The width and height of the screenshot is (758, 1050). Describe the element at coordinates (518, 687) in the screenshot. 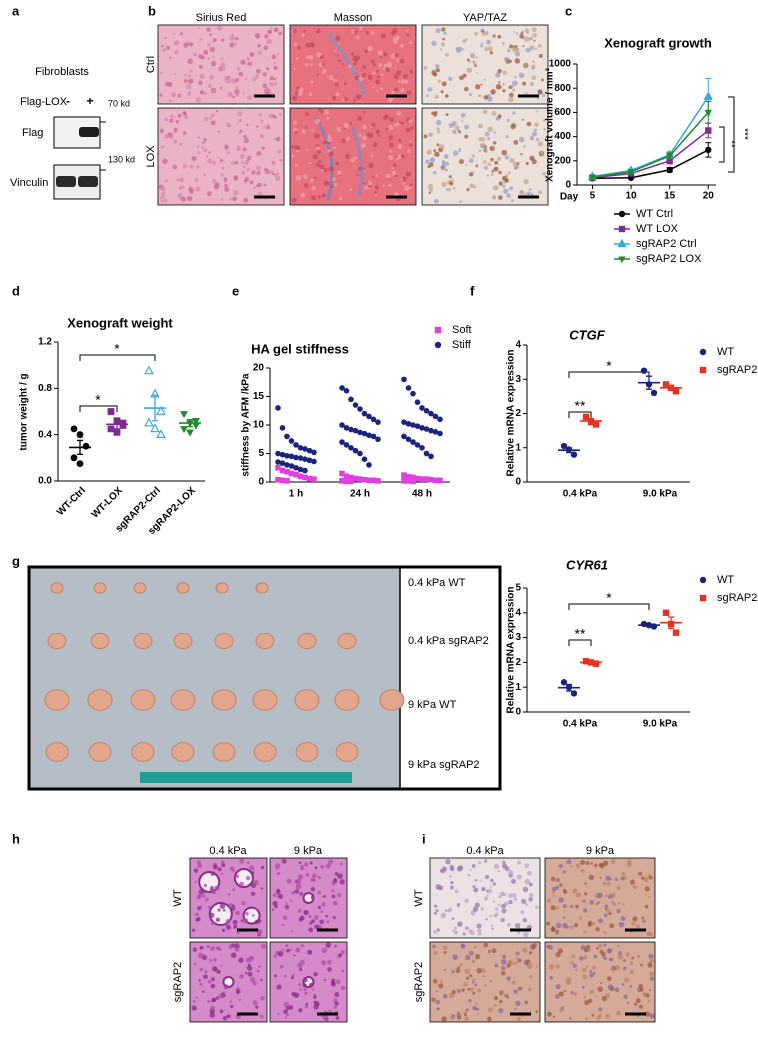

I see `y-tick-label: 1` at that location.